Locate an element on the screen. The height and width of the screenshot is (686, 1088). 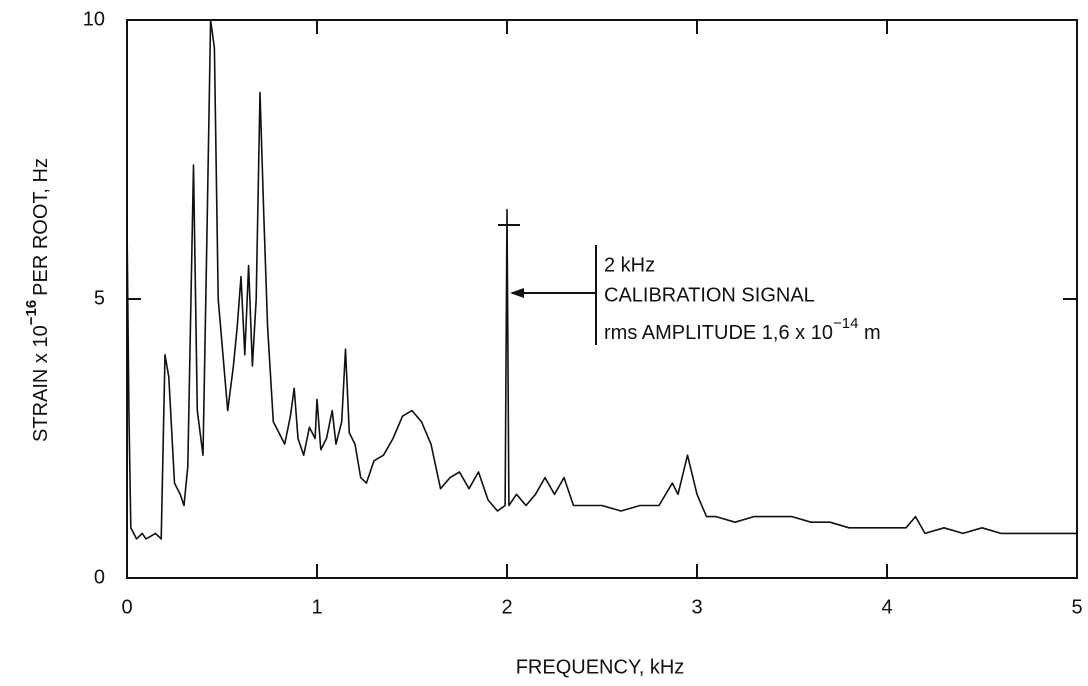
y-tick-label: 10 is located at coordinates (94, 19).